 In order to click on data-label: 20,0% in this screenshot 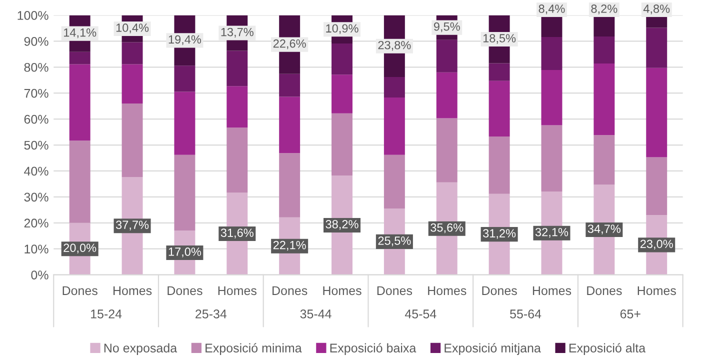, I will do `click(80, 249)`.